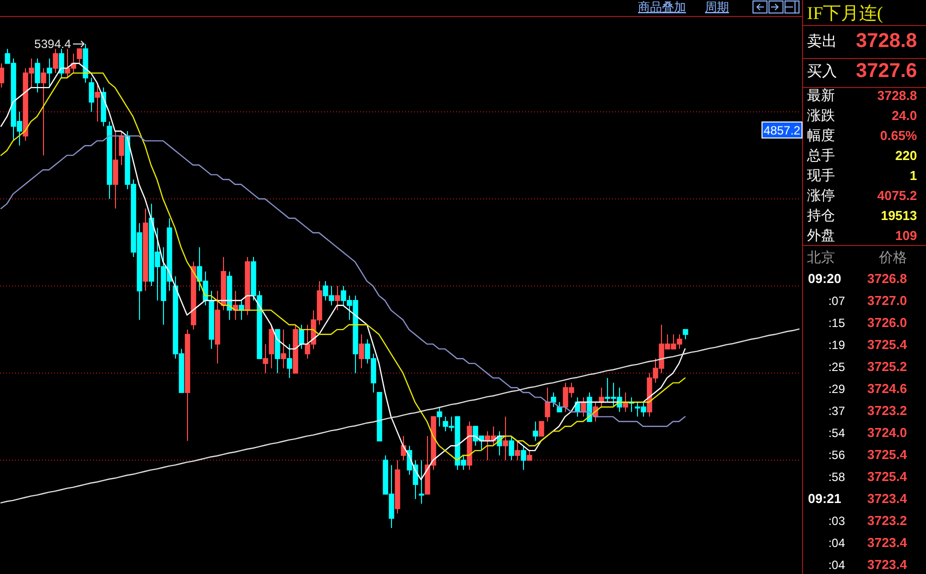  I want to click on text: 北京, so click(821, 257).